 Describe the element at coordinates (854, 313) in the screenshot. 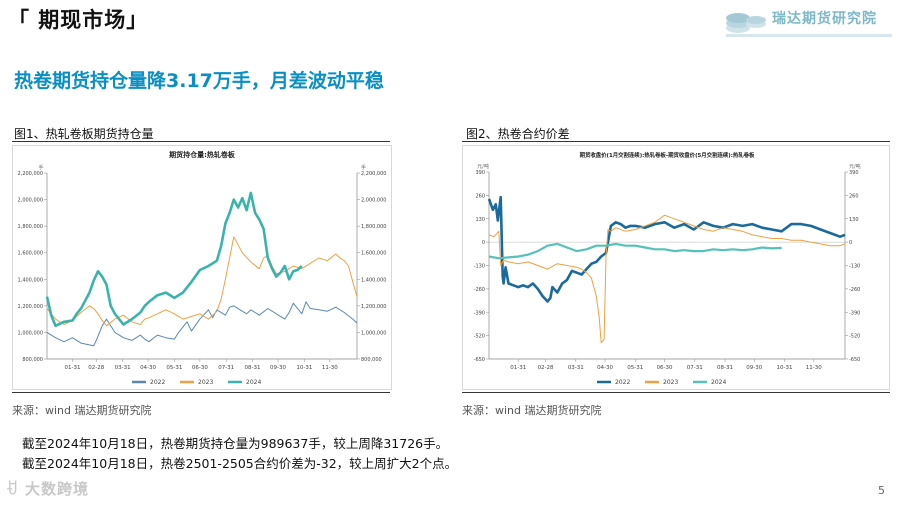

I see `y-tick-label-right: -390` at that location.